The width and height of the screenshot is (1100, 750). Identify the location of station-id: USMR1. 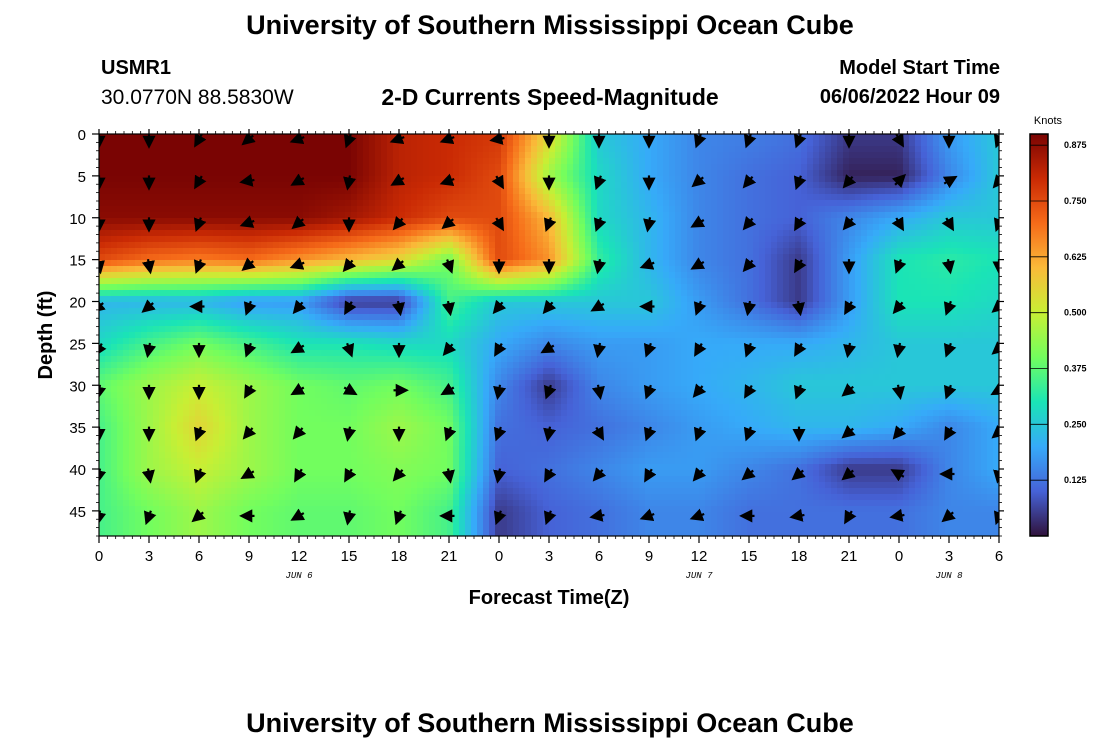
(136, 68).